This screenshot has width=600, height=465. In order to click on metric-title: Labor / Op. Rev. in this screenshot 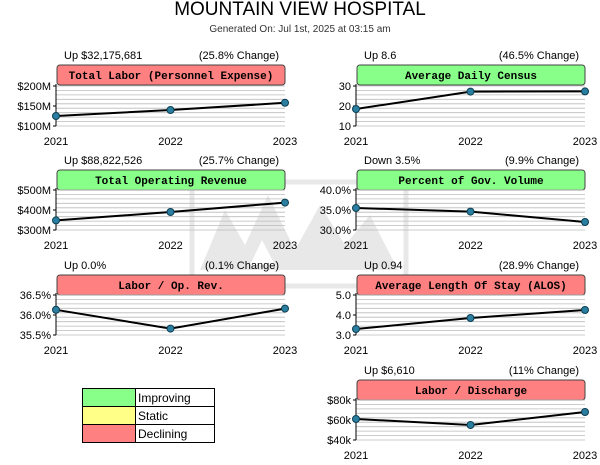, I will do `click(171, 287)`.